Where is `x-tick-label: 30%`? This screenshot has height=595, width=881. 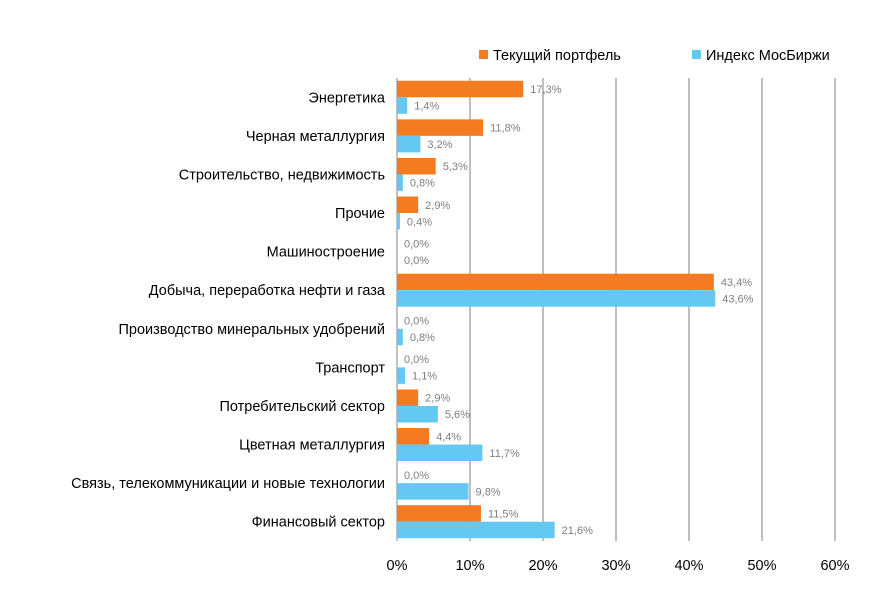 x-tick-label: 30% is located at coordinates (615, 566).